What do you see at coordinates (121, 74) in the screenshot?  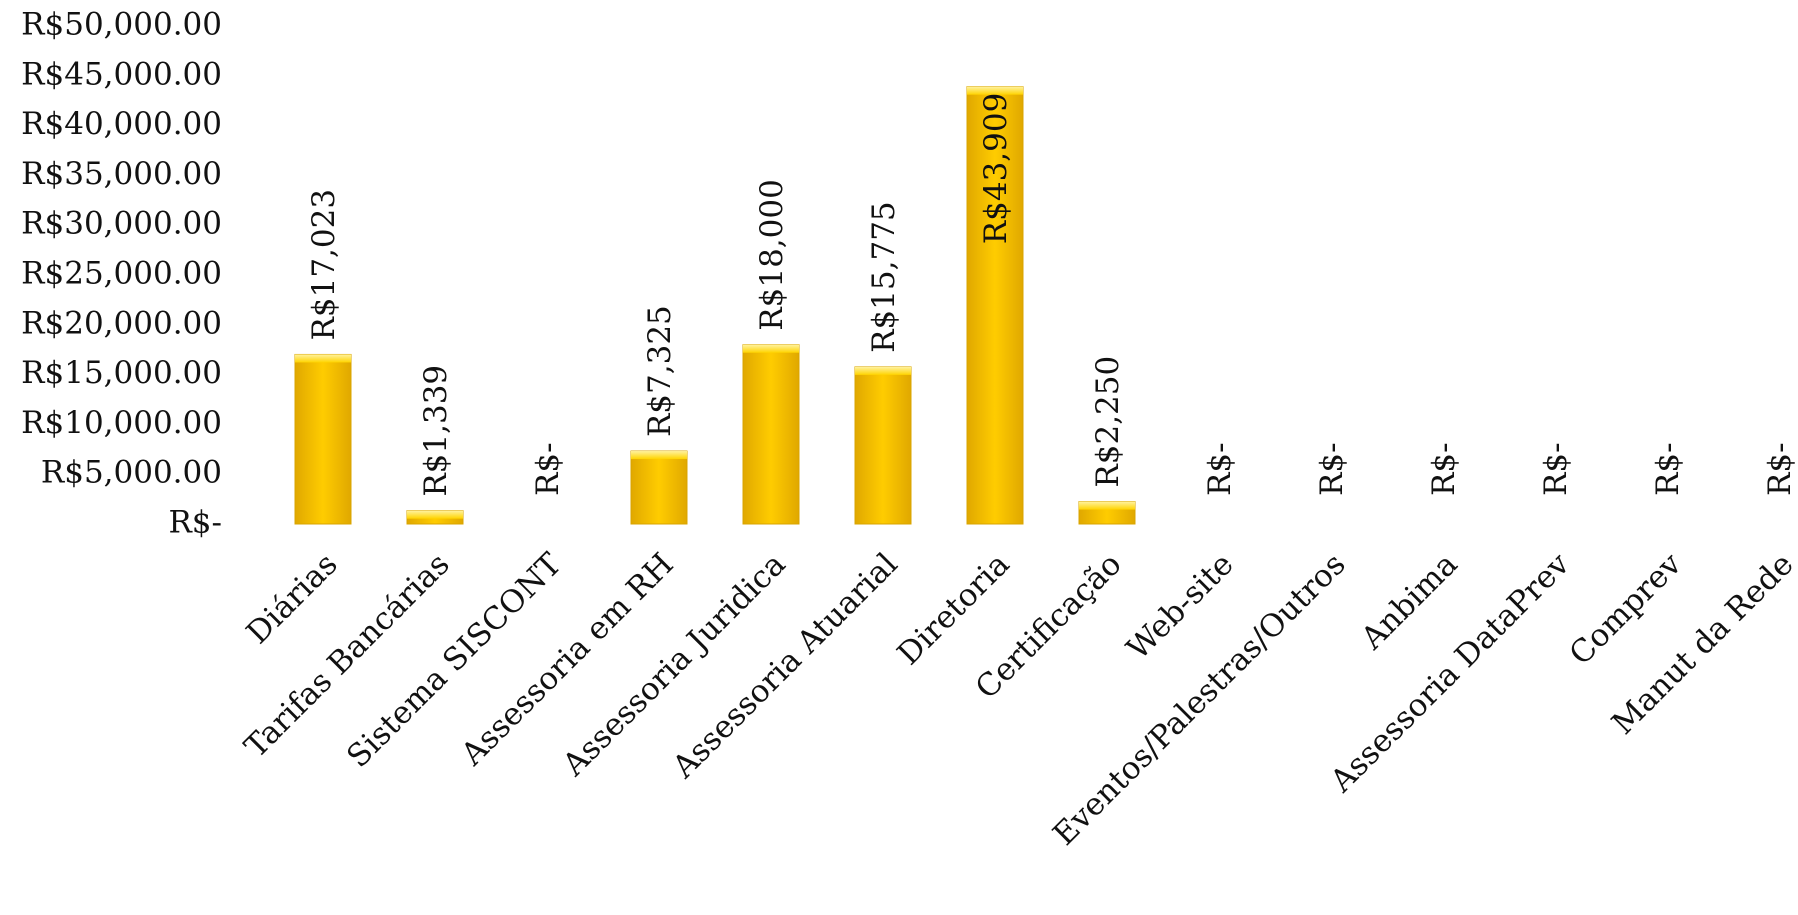 I see `y-tick-label: R$45,000.00` at bounding box center [121, 74].